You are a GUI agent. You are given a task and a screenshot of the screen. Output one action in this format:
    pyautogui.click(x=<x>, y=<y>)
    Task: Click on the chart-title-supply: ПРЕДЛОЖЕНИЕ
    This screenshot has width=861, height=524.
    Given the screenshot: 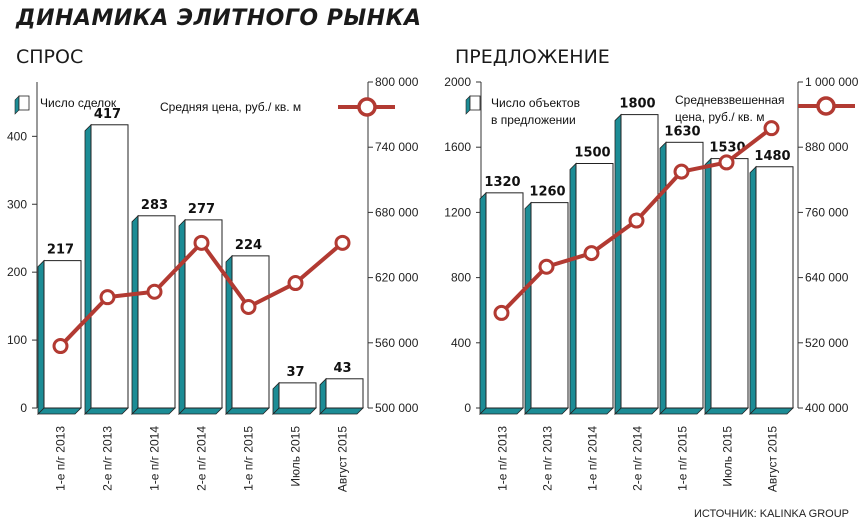 What is the action you would take?
    pyautogui.click(x=532, y=57)
    